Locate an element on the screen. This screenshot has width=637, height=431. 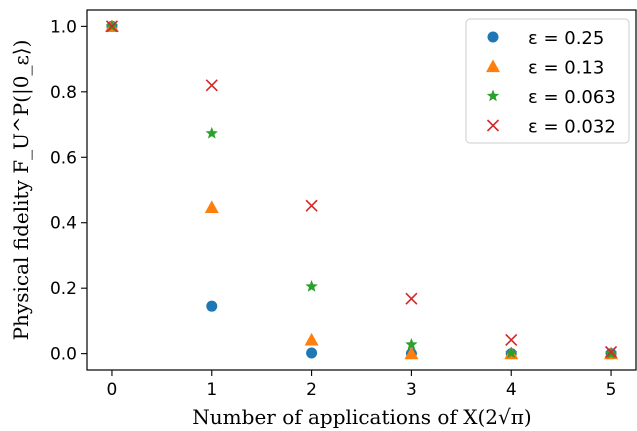
x-tick-label: 2 is located at coordinates (311, 390).